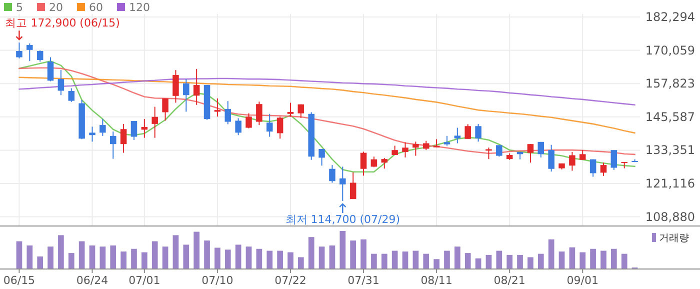 The width and height of the screenshot is (700, 289). Describe the element at coordinates (510, 280) in the screenshot. I see `x-tick-label: 08/21` at that location.